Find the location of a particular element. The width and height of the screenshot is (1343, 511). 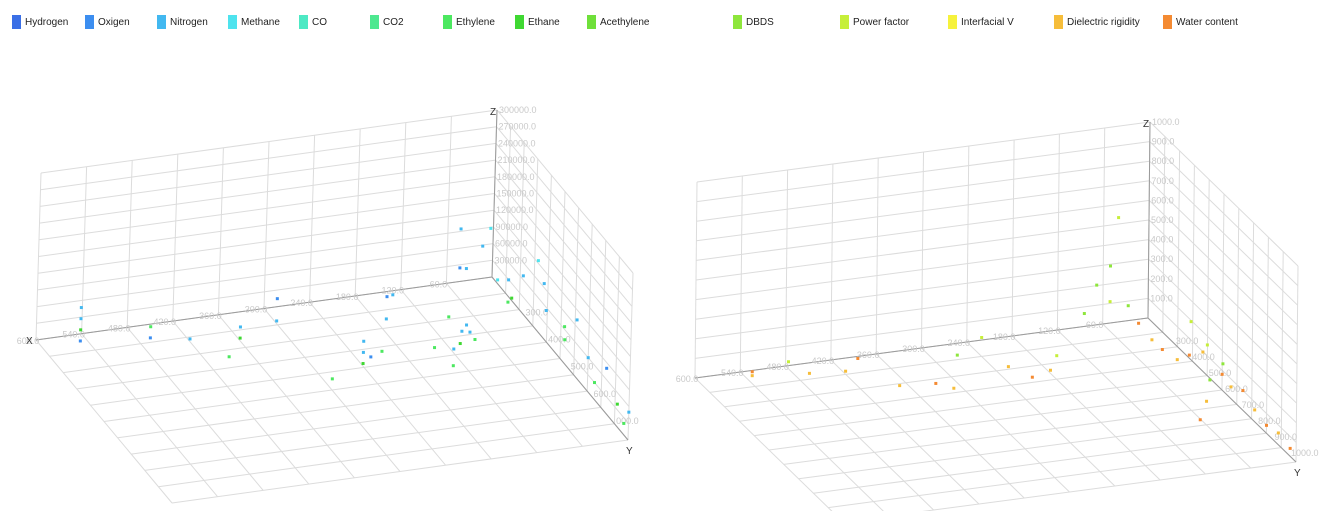

legend-label: Interfacial V is located at coordinates (987, 22).